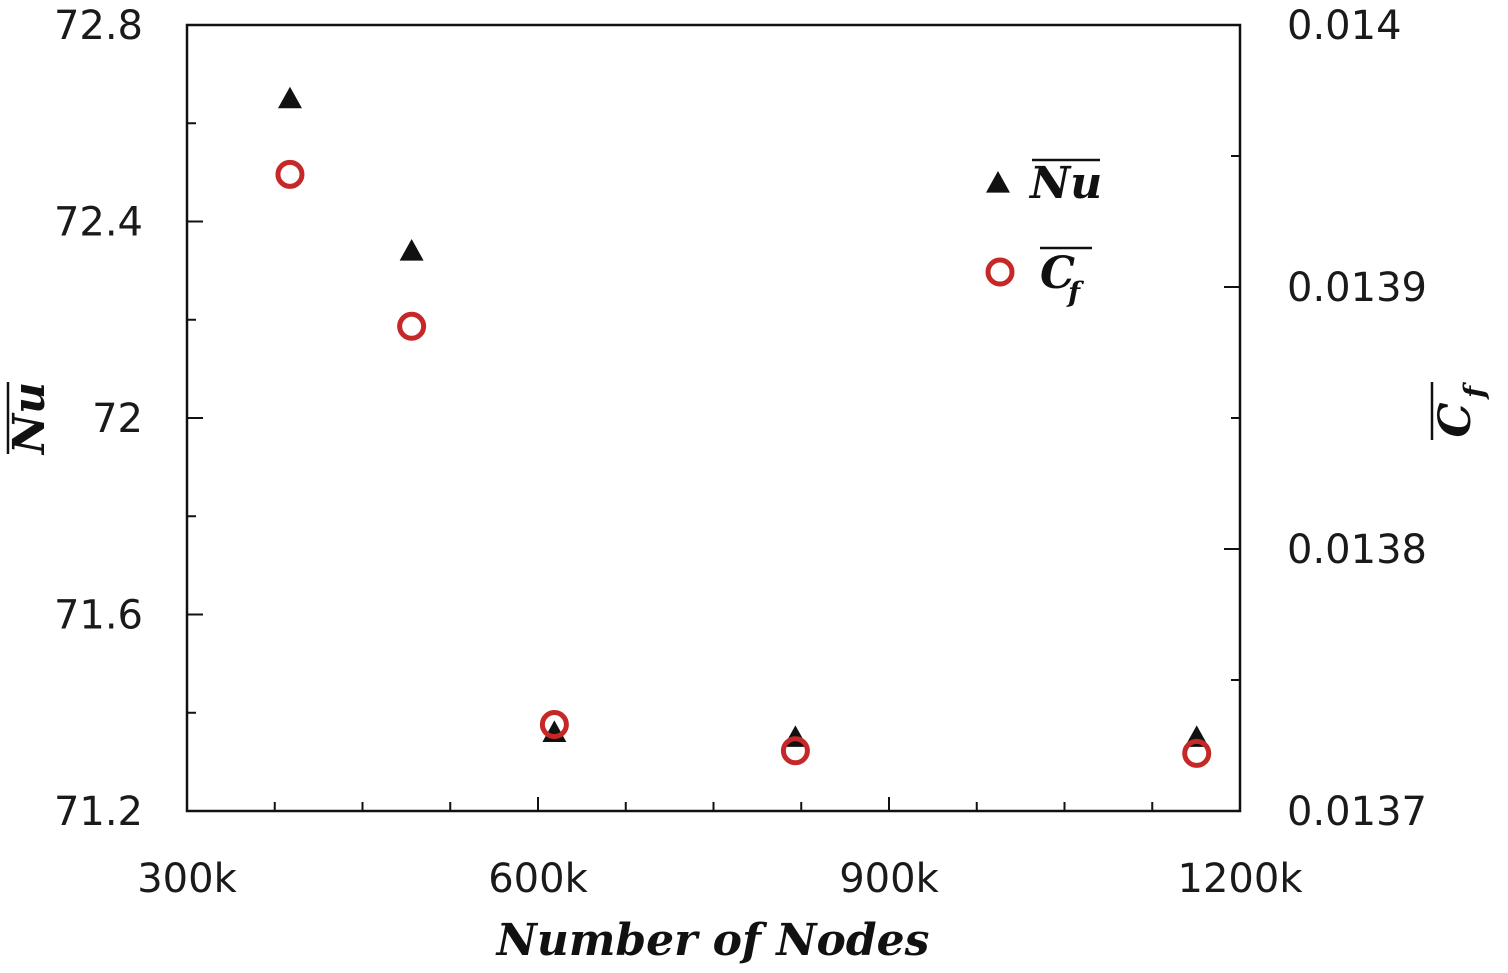  I want to click on y-left-tick-label: 72, so click(117, 419).